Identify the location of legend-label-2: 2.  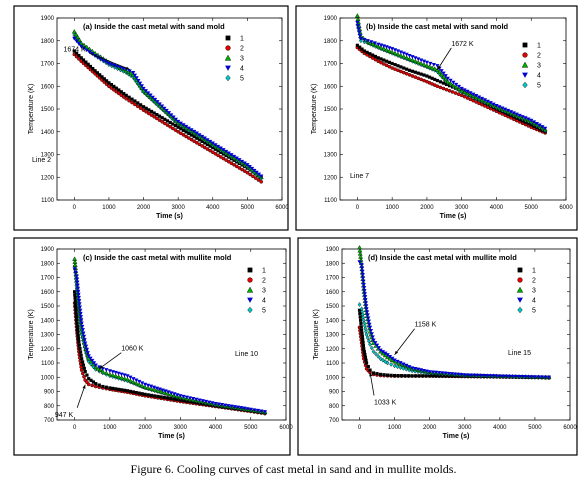
(242, 49).